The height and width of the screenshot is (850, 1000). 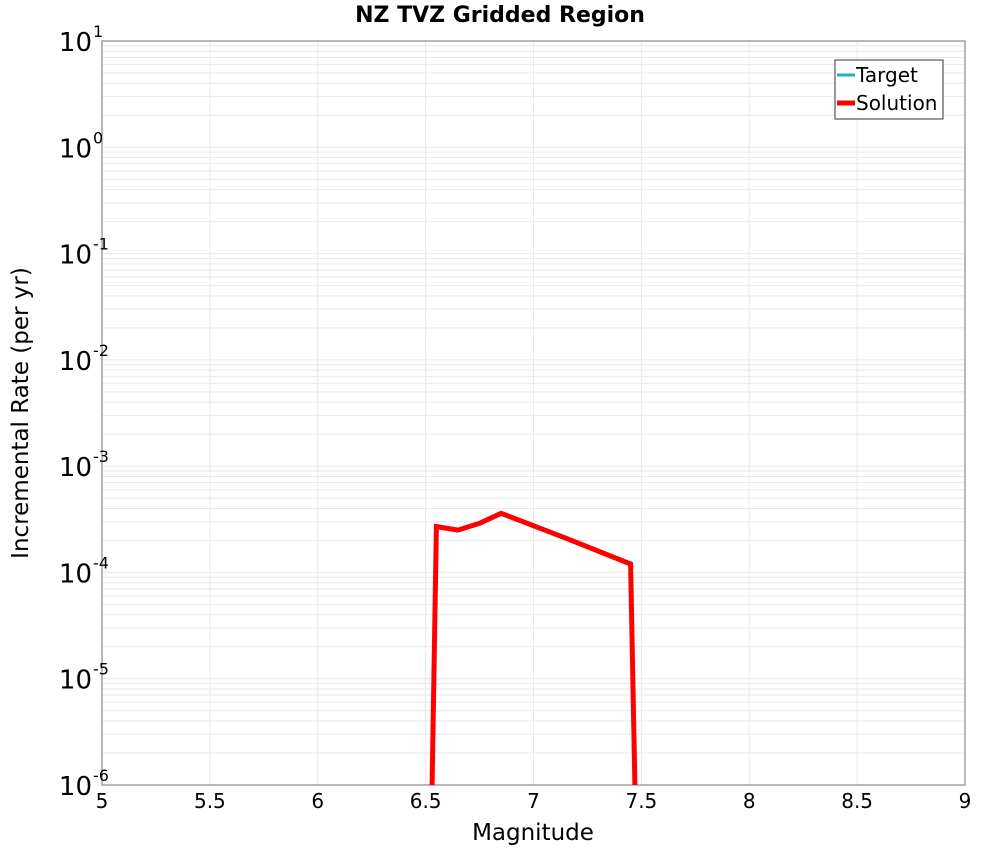 What do you see at coordinates (101, 350) in the screenshot?
I see `y-tick-exponent: -2` at bounding box center [101, 350].